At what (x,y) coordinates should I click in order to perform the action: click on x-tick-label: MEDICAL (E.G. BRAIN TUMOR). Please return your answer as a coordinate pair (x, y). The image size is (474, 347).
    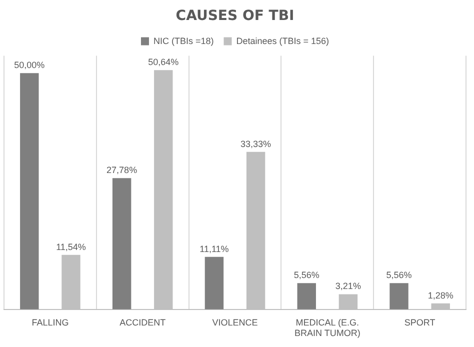
    Looking at the image, I should click on (327, 327).